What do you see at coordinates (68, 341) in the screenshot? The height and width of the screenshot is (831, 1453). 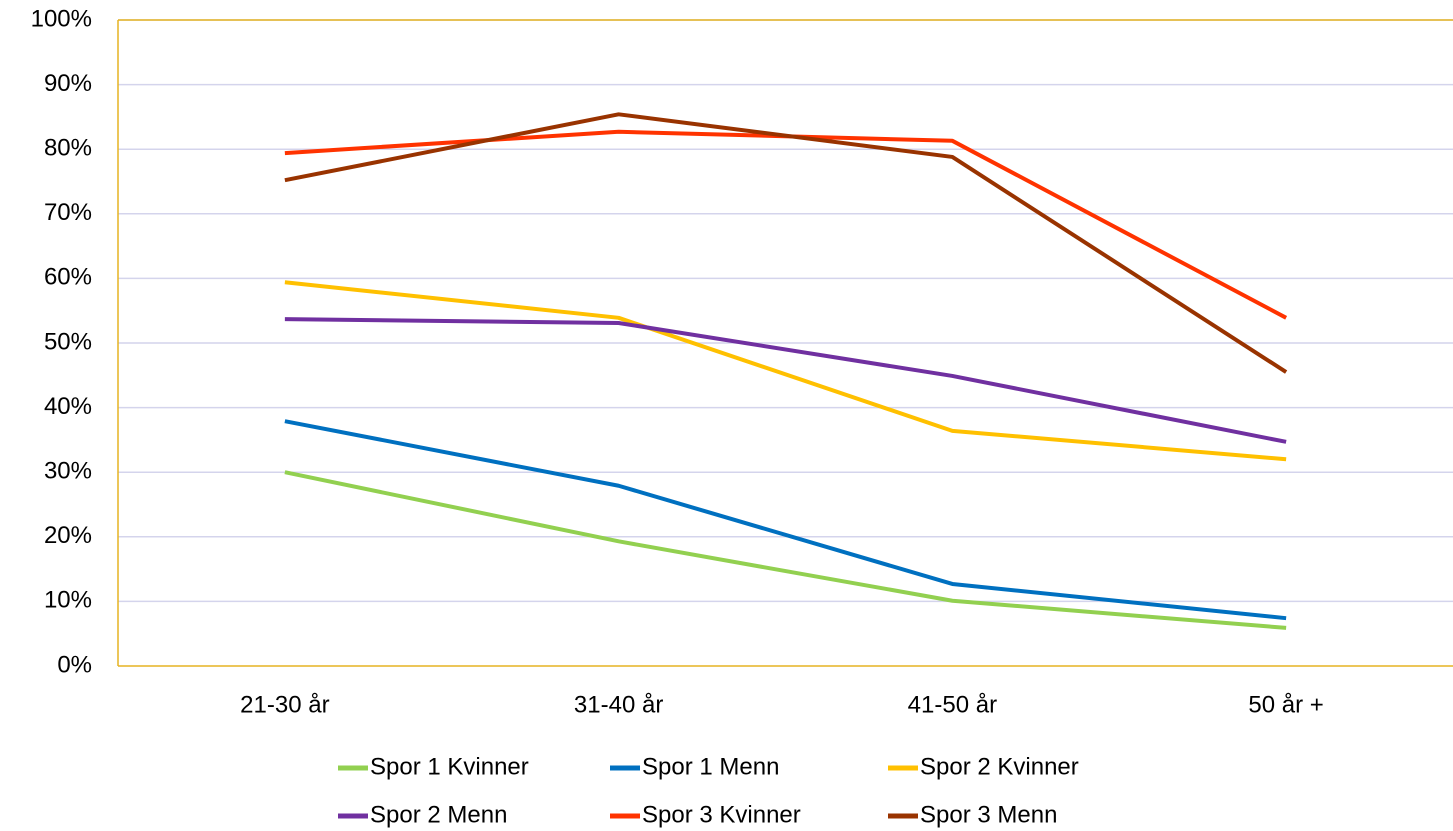 I see `y-tick-label: 50%` at bounding box center [68, 341].